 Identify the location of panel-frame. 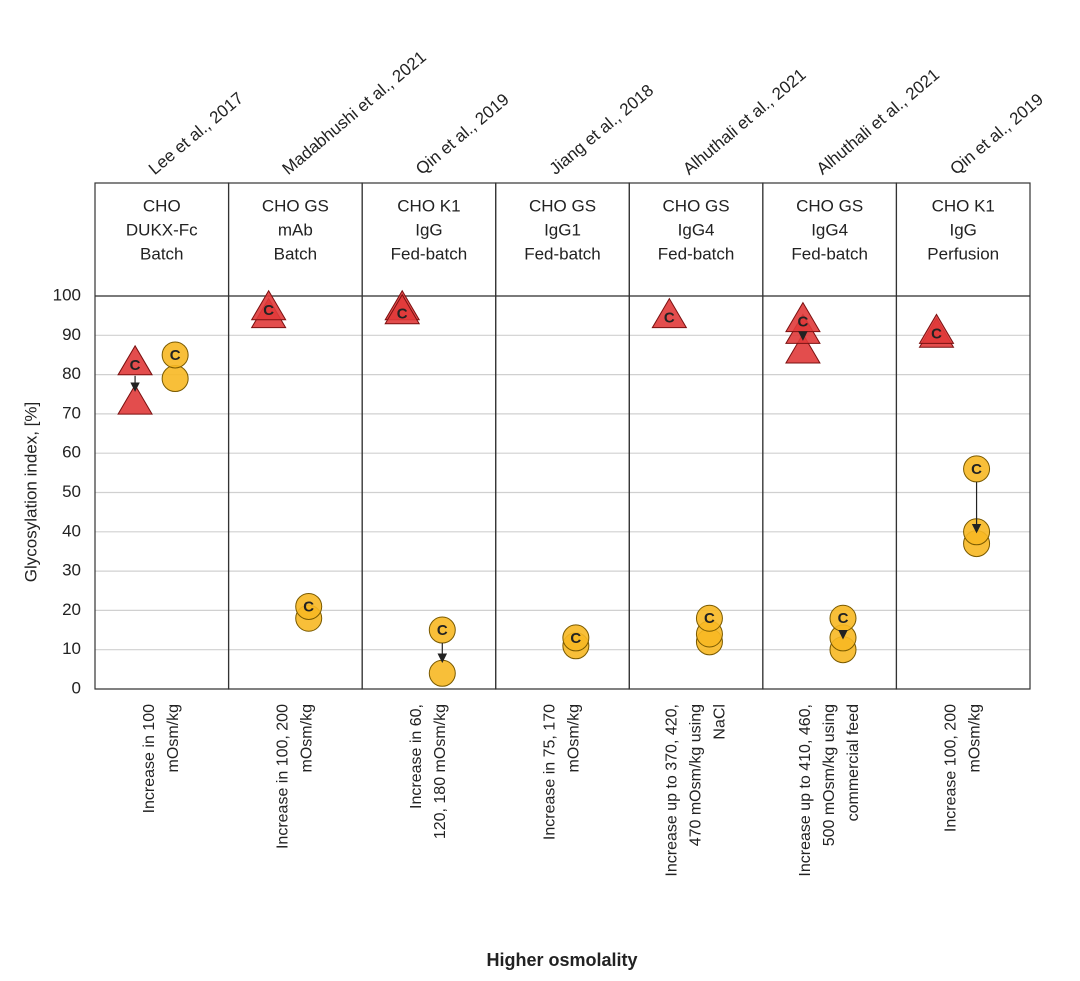
(963, 436).